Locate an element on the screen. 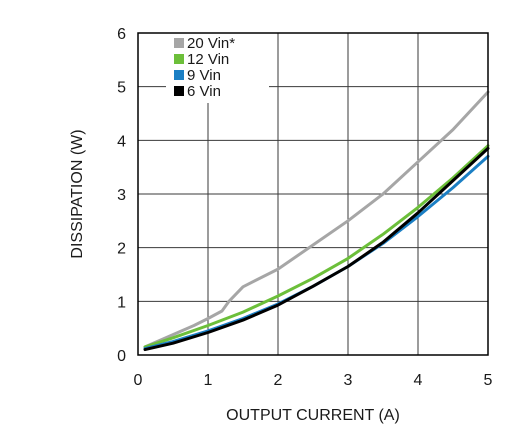 Image resolution: width=527 pixels, height=435 pixels. y-tick-label-2: 2 is located at coordinates (121, 249).